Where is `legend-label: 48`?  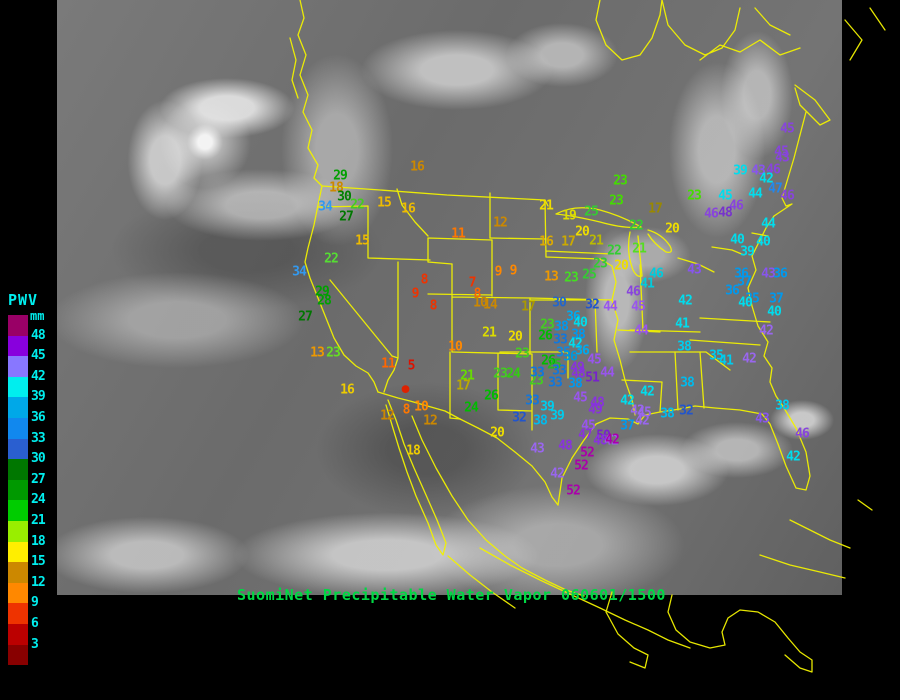 legend-label: 48 is located at coordinates (38, 335).